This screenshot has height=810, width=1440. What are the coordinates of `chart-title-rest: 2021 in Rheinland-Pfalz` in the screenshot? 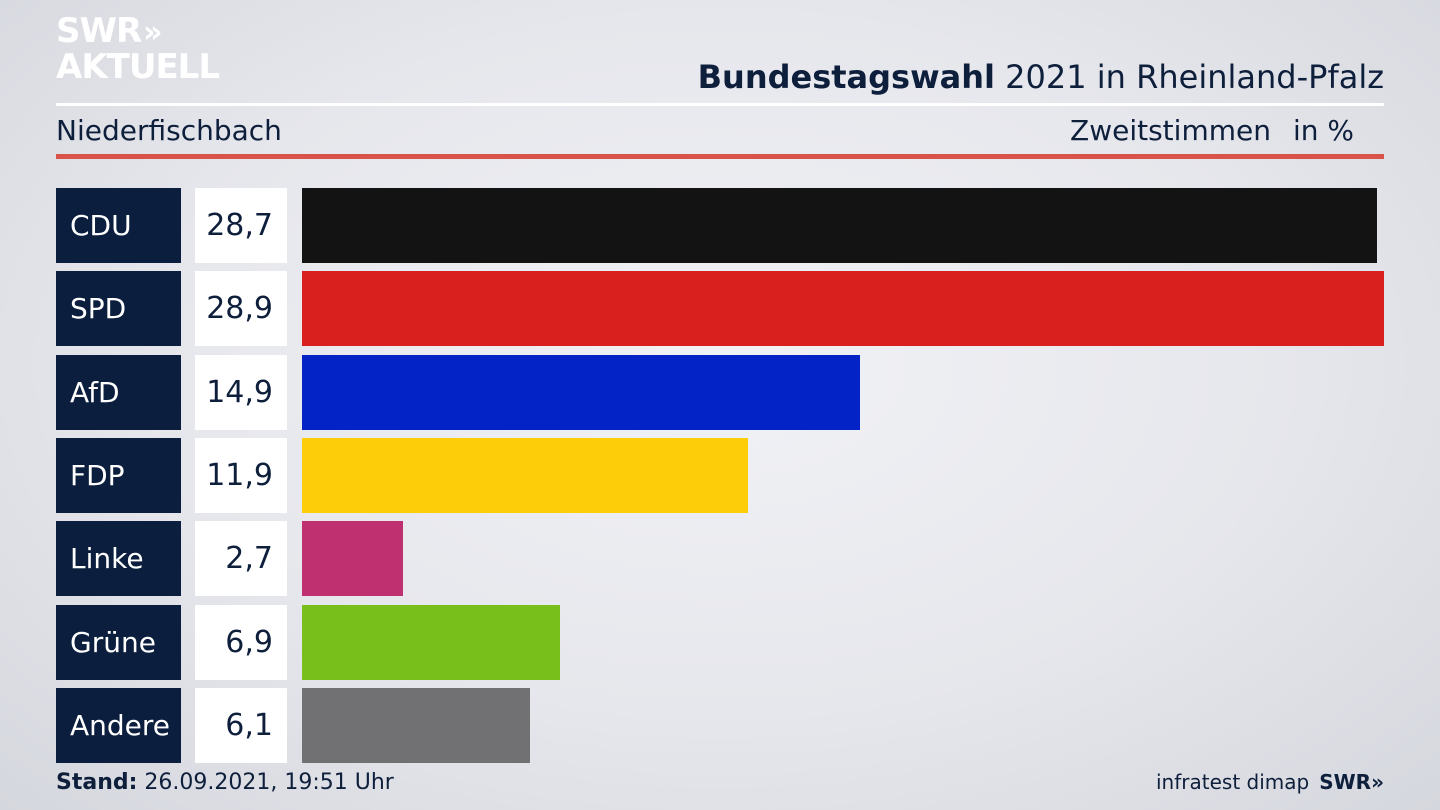 It's located at (1189, 77).